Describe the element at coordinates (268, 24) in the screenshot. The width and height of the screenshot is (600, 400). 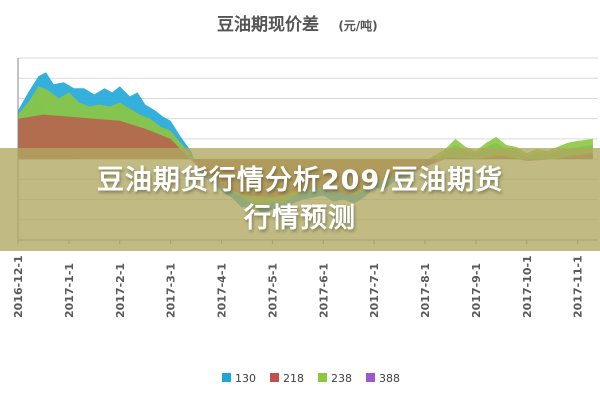
I see `chart-title: 豆油期现价差` at that location.